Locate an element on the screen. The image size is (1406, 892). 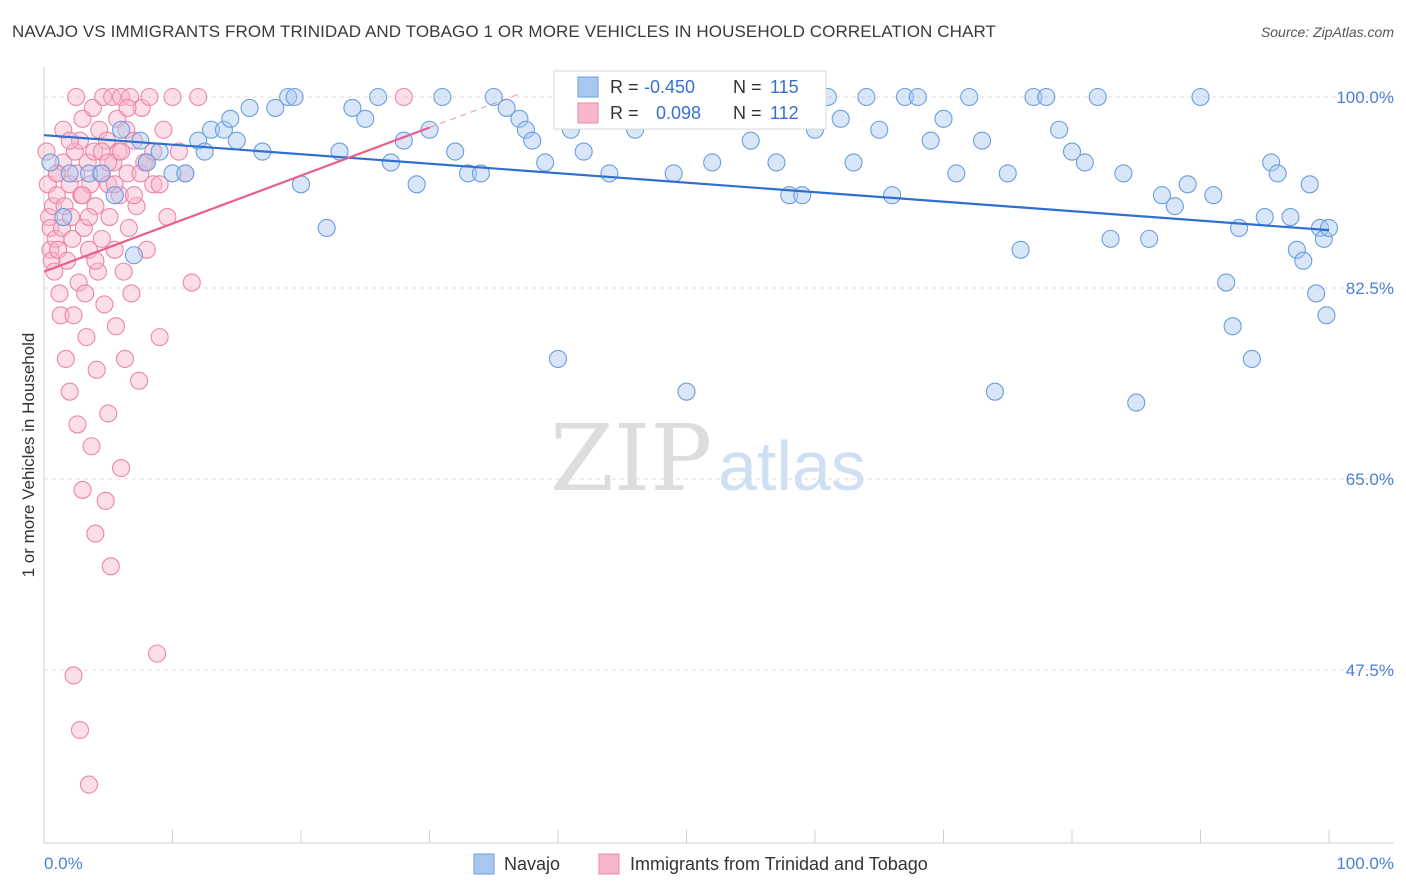
y-axis-label: 1 or more Vehicles in Household is located at coordinates (28, 455).